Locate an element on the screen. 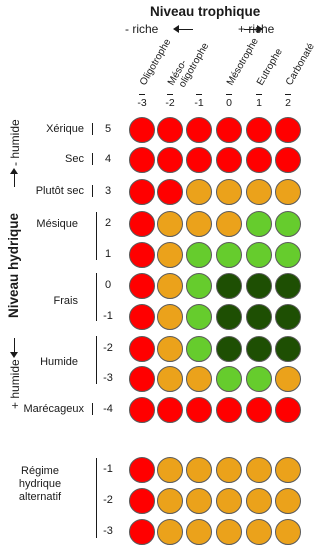 The height and width of the screenshot is (548, 321). group-bracket-humide is located at coordinates (96, 360).